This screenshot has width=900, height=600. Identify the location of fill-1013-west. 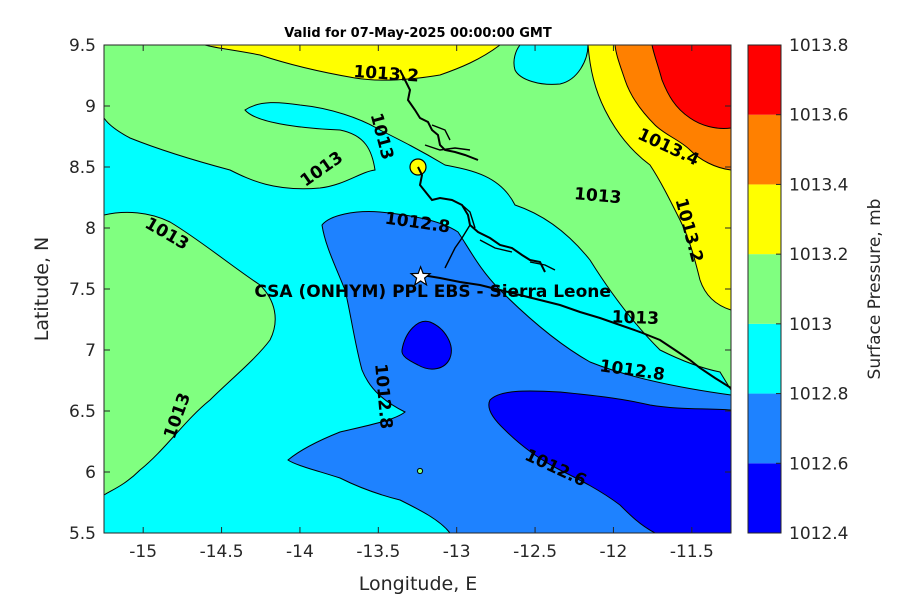
(190, 353).